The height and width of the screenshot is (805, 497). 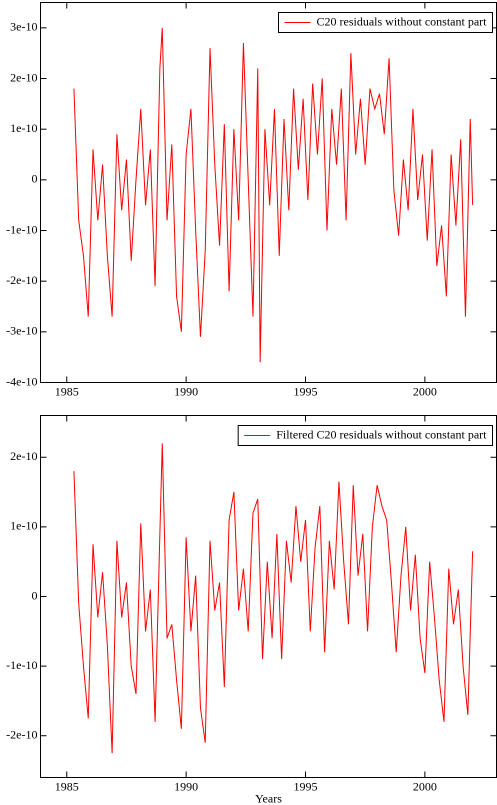 What do you see at coordinates (402, 21) in the screenshot?
I see `legend-label: C20 residuals without constant part` at bounding box center [402, 21].